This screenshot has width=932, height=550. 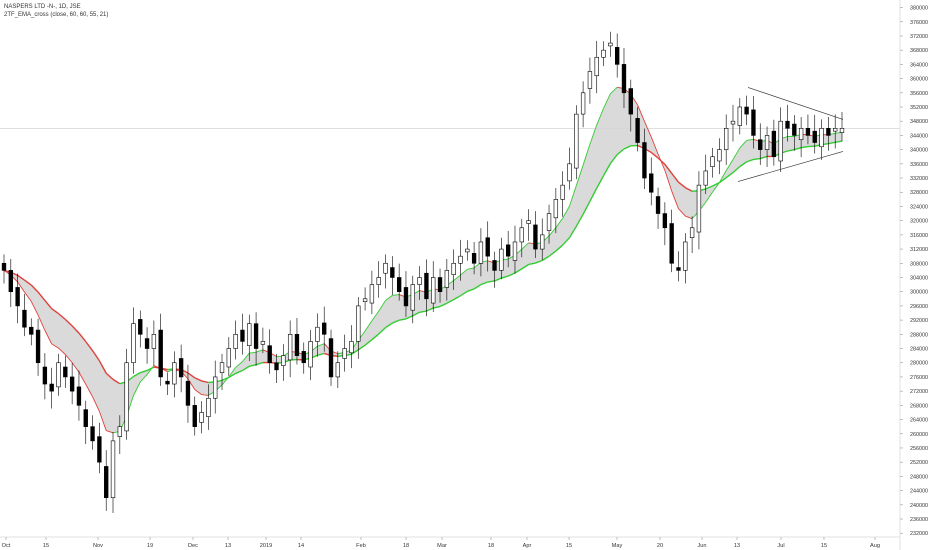 What do you see at coordinates (919, 364) in the screenshot?
I see `y-tick-label: 280000` at bounding box center [919, 364].